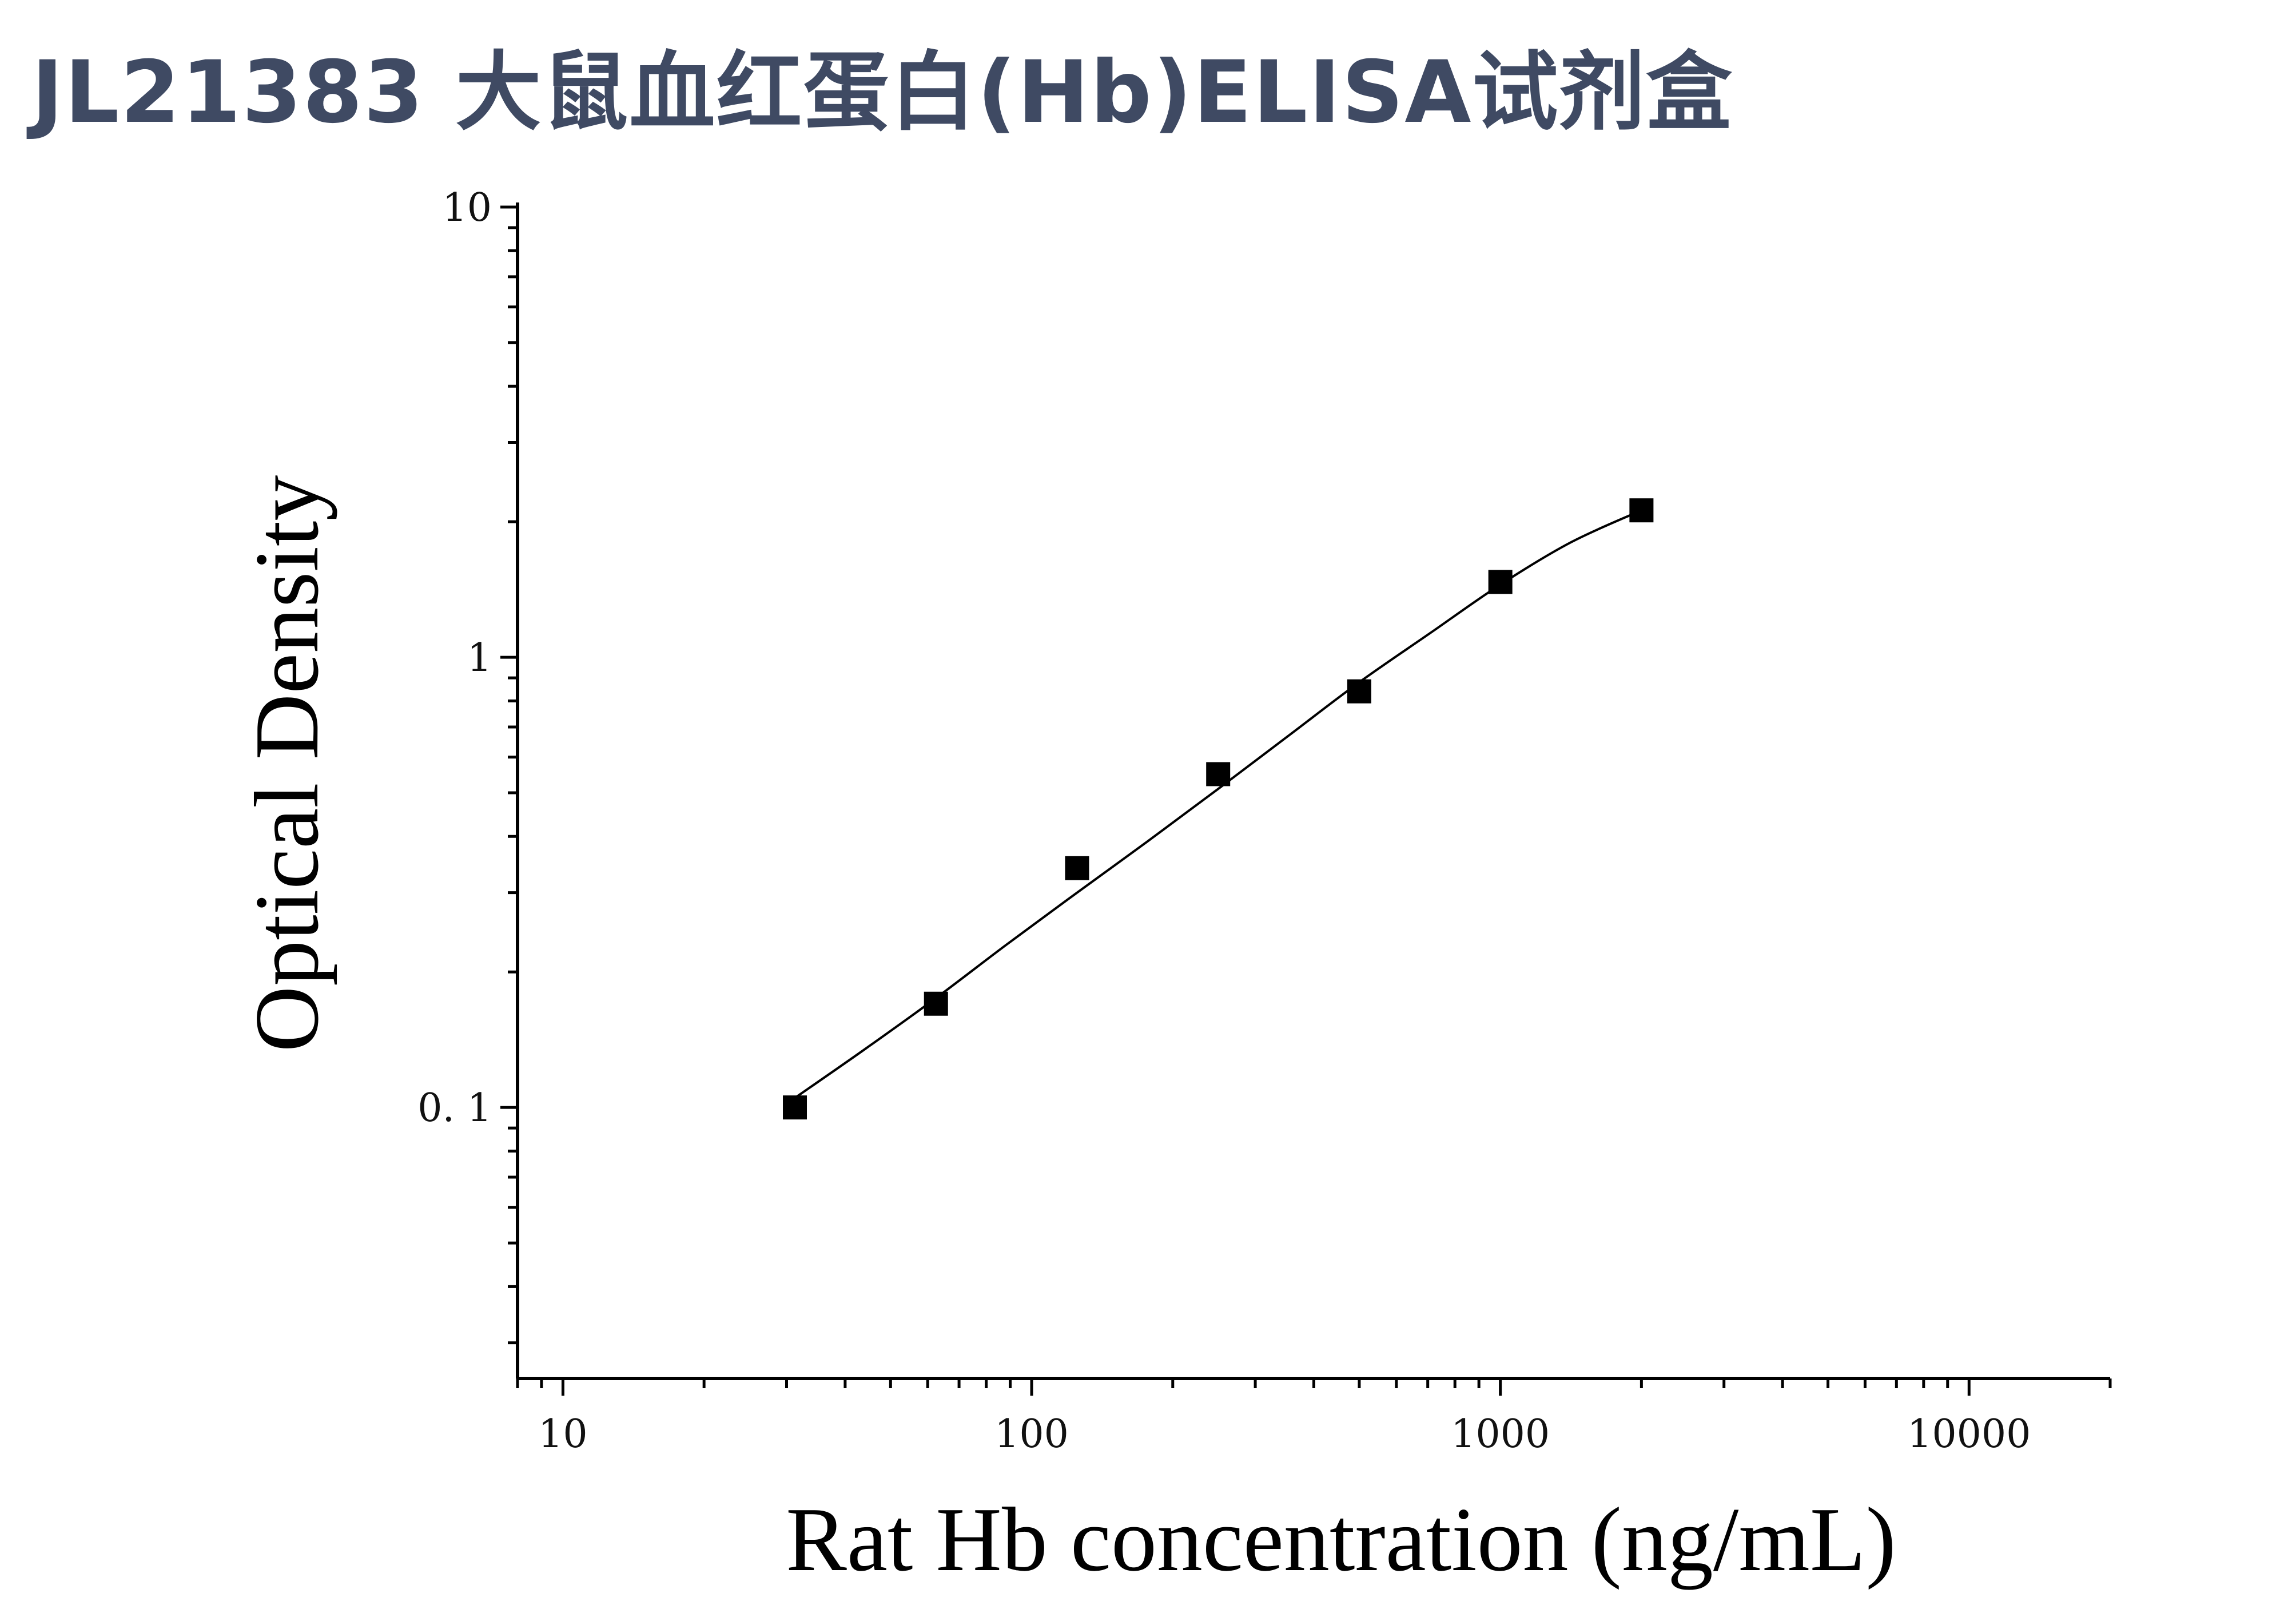 The image size is (2296, 1605). Describe the element at coordinates (1341, 1539) in the screenshot. I see `x-axis-title: Rat Hb concentration (ng/mL)` at that location.